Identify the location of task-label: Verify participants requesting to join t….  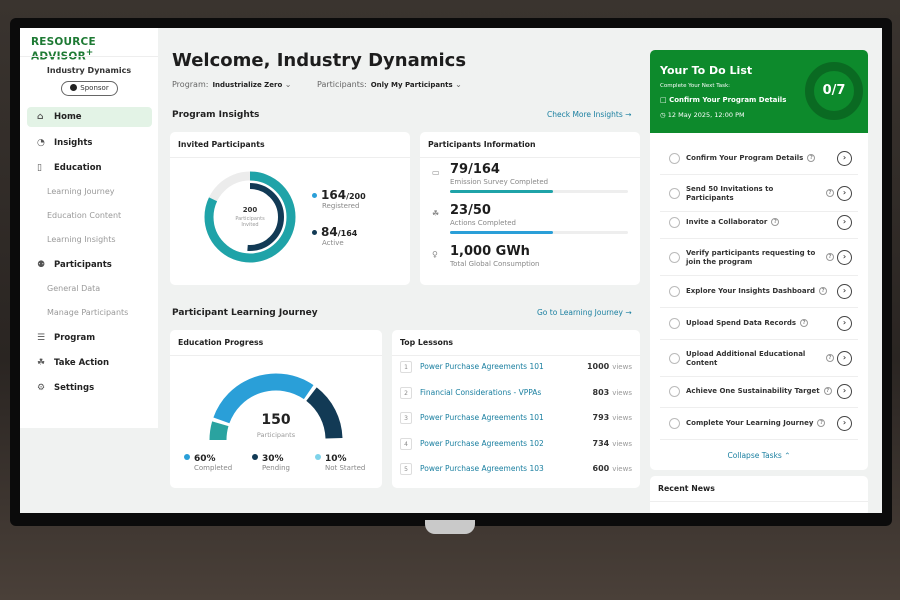
(751, 257).